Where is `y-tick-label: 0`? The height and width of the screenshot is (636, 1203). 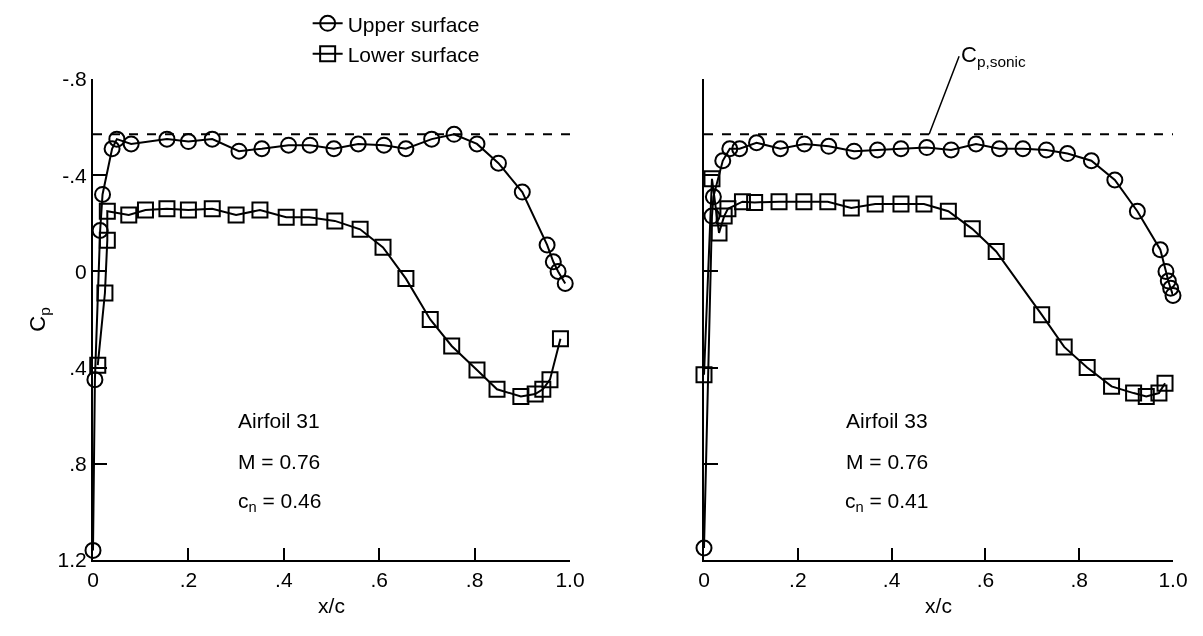 y-tick-label: 0 is located at coordinates (81, 271).